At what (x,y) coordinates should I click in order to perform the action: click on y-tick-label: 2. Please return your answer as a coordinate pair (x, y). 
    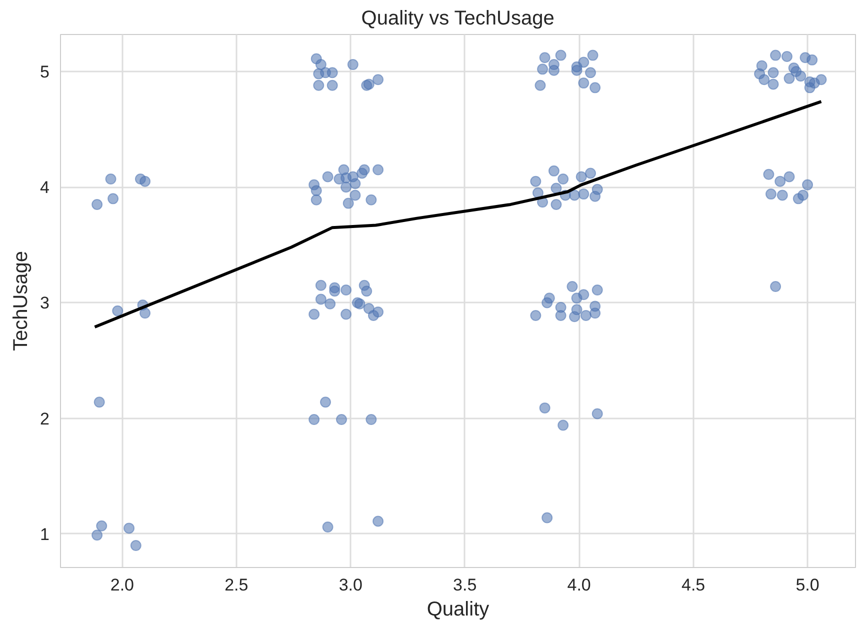
    Looking at the image, I should click on (45, 418).